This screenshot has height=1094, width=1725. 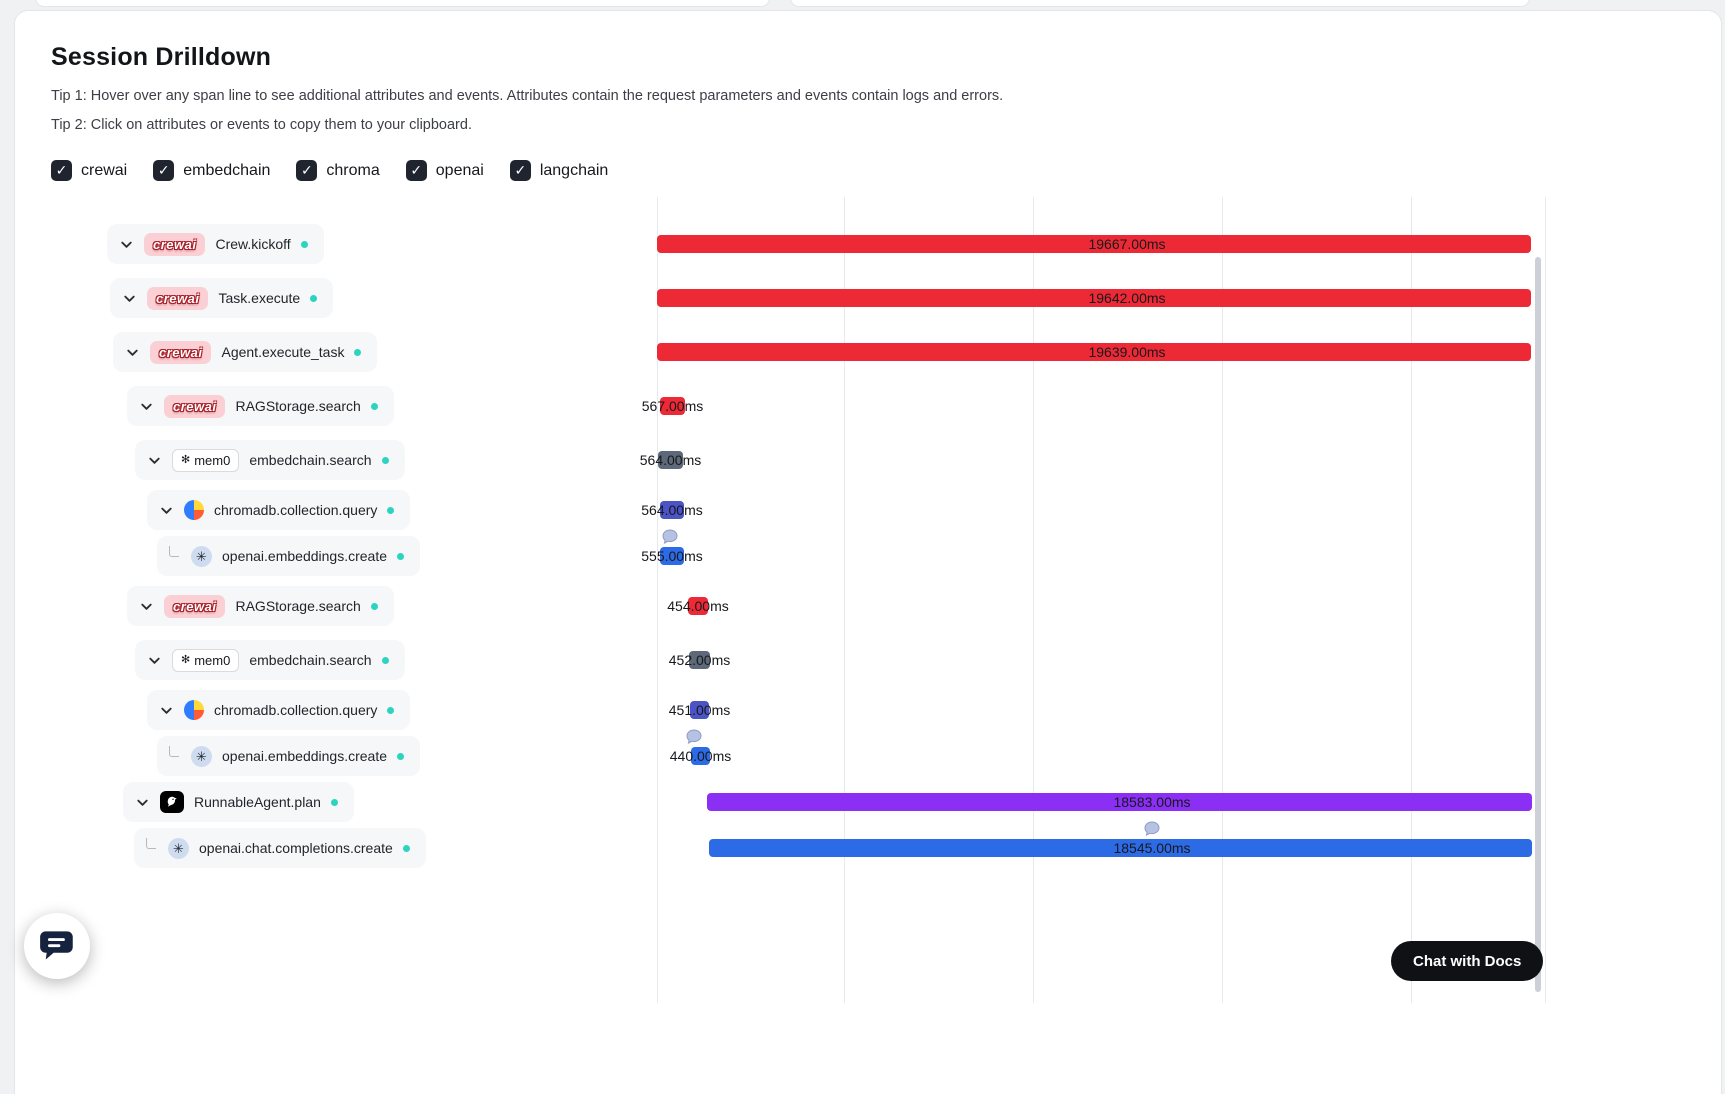 I want to click on trace-row: crewai RAGStorage.search 454.00ms, so click(x=886, y=606).